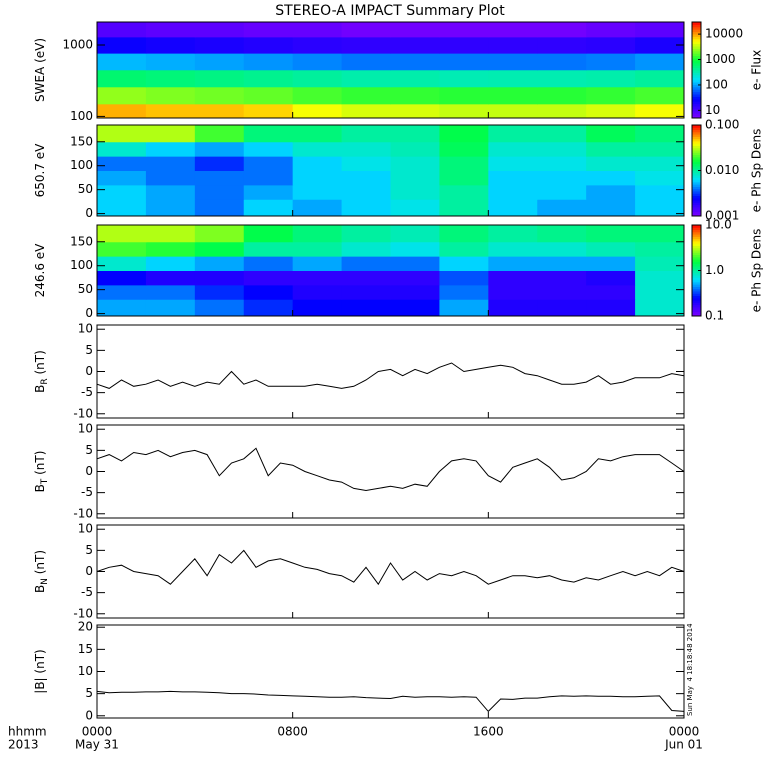 This screenshot has width=780, height=780. I want to click on x-tick-date: Jun 01, so click(683, 745).